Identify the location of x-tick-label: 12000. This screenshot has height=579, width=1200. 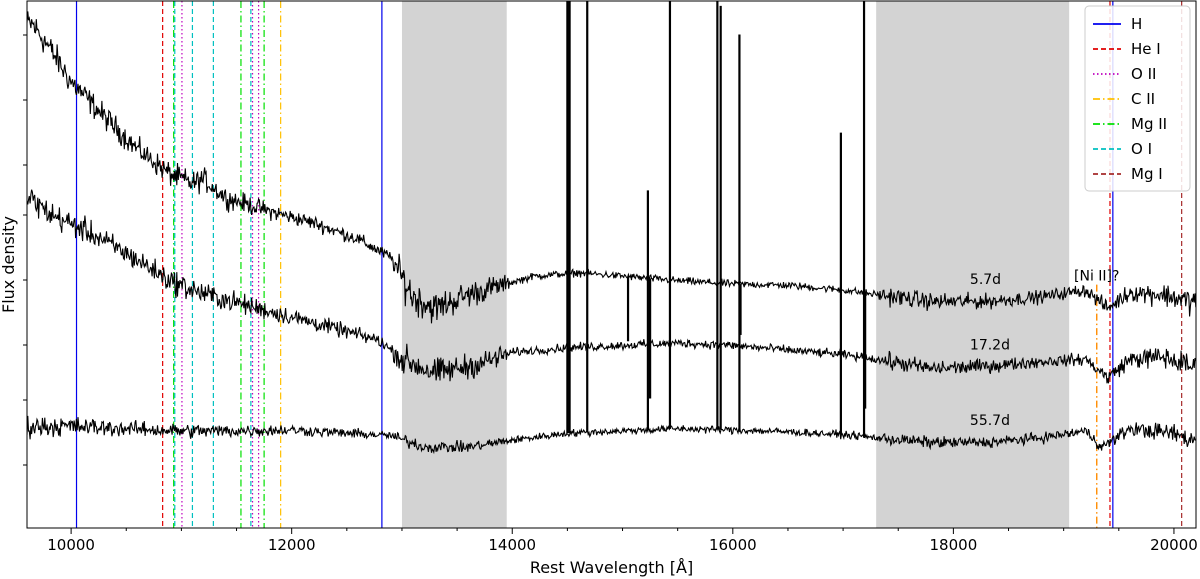
(292, 545).